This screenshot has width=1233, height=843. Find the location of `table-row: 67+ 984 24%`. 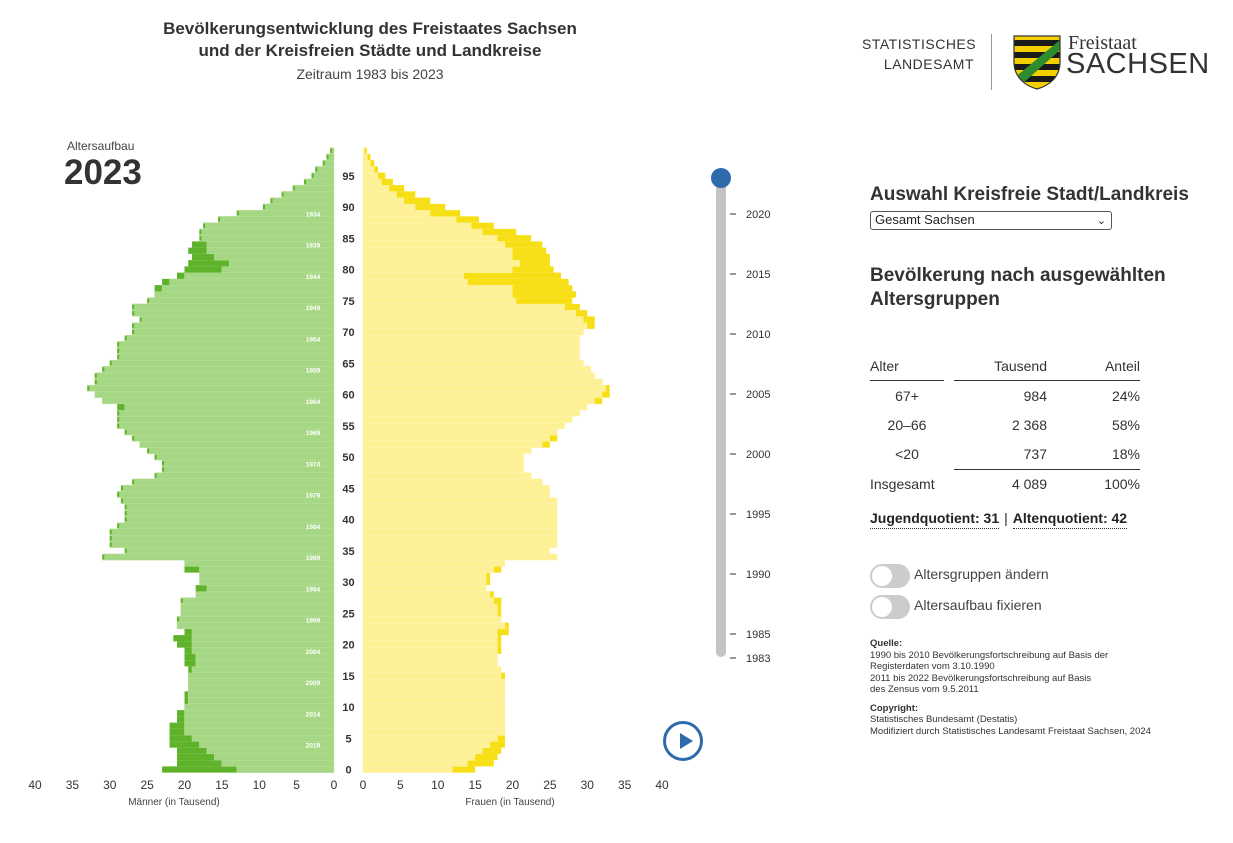

table-row: 67+ 984 24% is located at coordinates (1005, 396).